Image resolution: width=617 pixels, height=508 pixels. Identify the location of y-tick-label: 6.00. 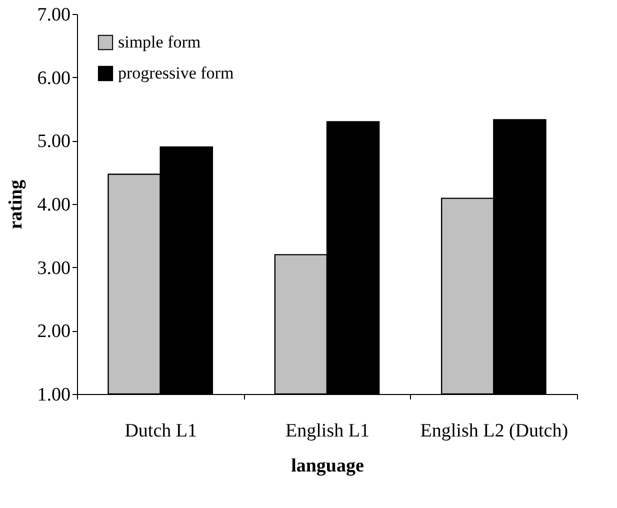
(53, 78).